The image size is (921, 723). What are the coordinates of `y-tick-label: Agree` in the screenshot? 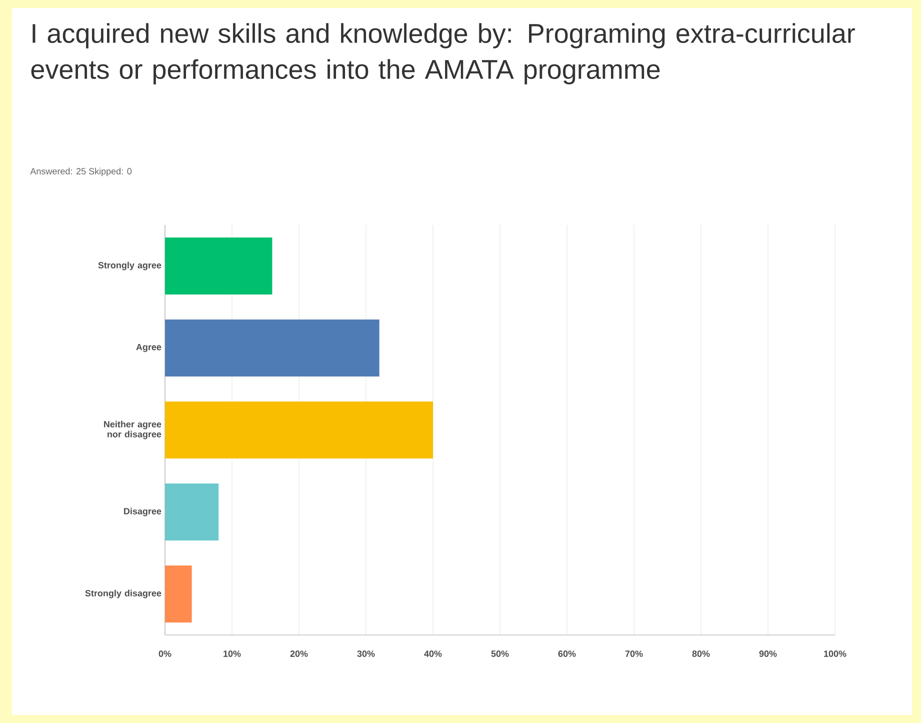 It's located at (149, 348).